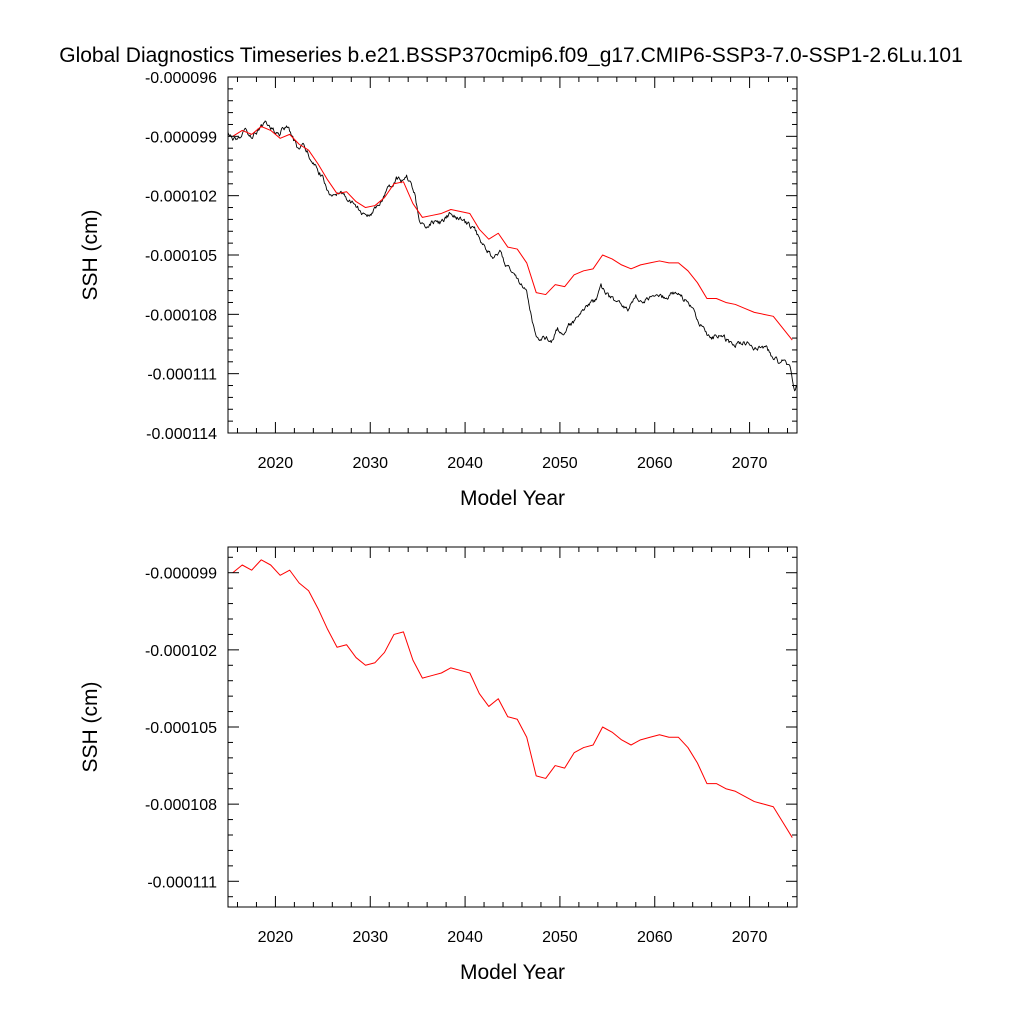 This screenshot has width=1024, height=1024. What do you see at coordinates (181, 78) in the screenshot?
I see `y-tick-label: -0.000096` at bounding box center [181, 78].